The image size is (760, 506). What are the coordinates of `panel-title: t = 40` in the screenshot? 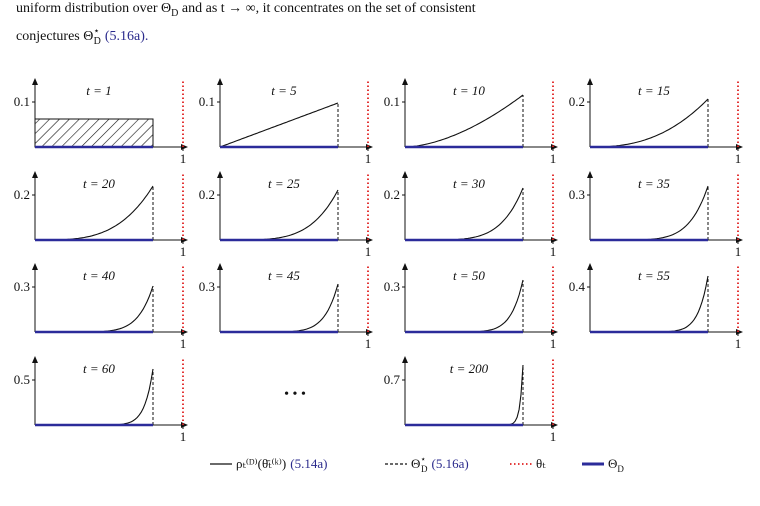 It's located at (99, 275).